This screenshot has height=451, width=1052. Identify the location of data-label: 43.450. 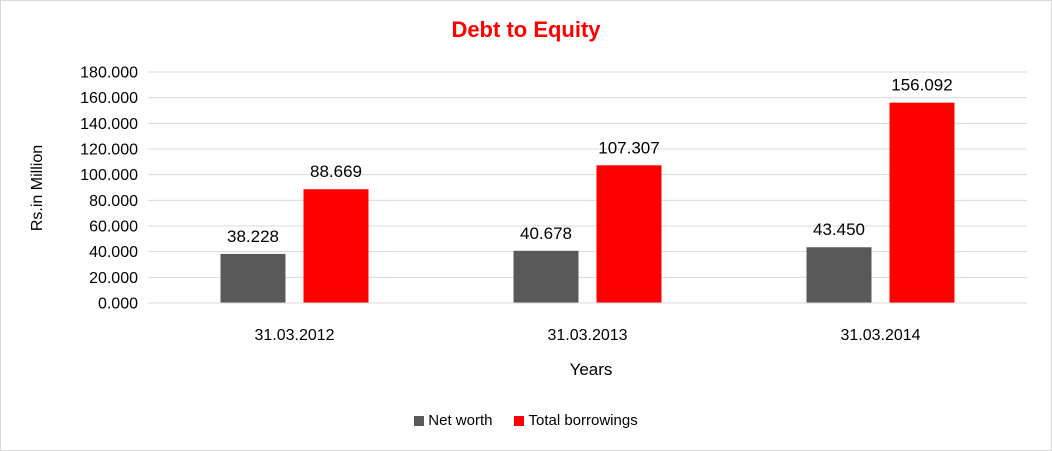
(839, 229).